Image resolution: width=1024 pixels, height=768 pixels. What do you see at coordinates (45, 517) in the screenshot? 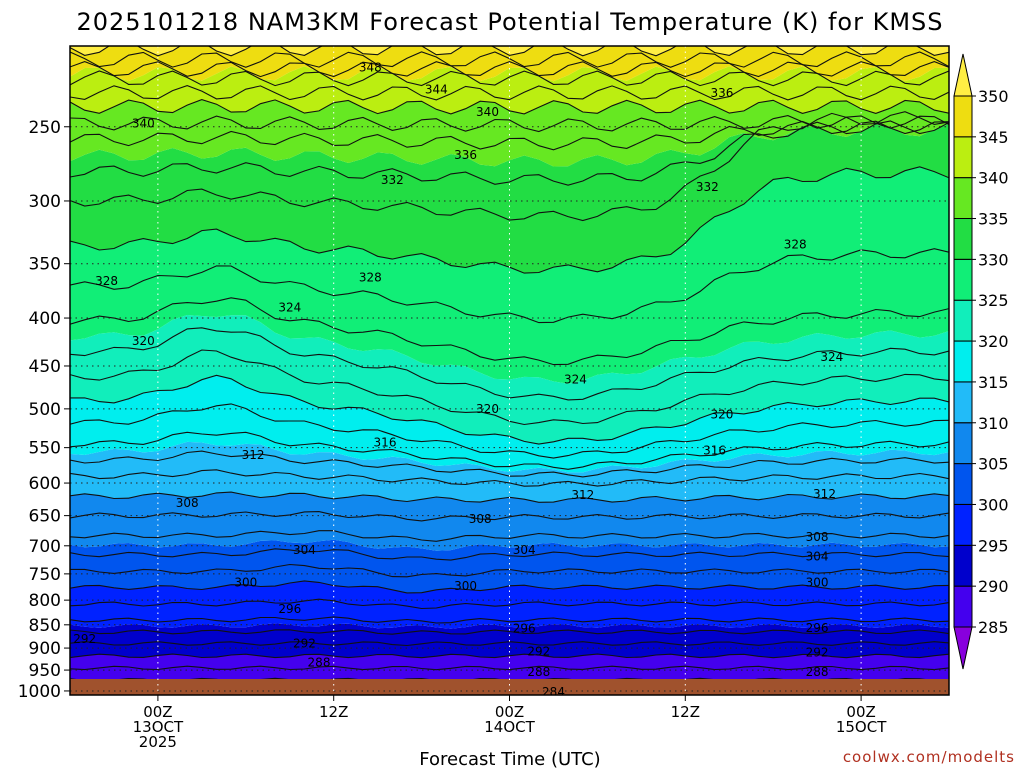
I see `y-tick-label: 650` at bounding box center [45, 517].